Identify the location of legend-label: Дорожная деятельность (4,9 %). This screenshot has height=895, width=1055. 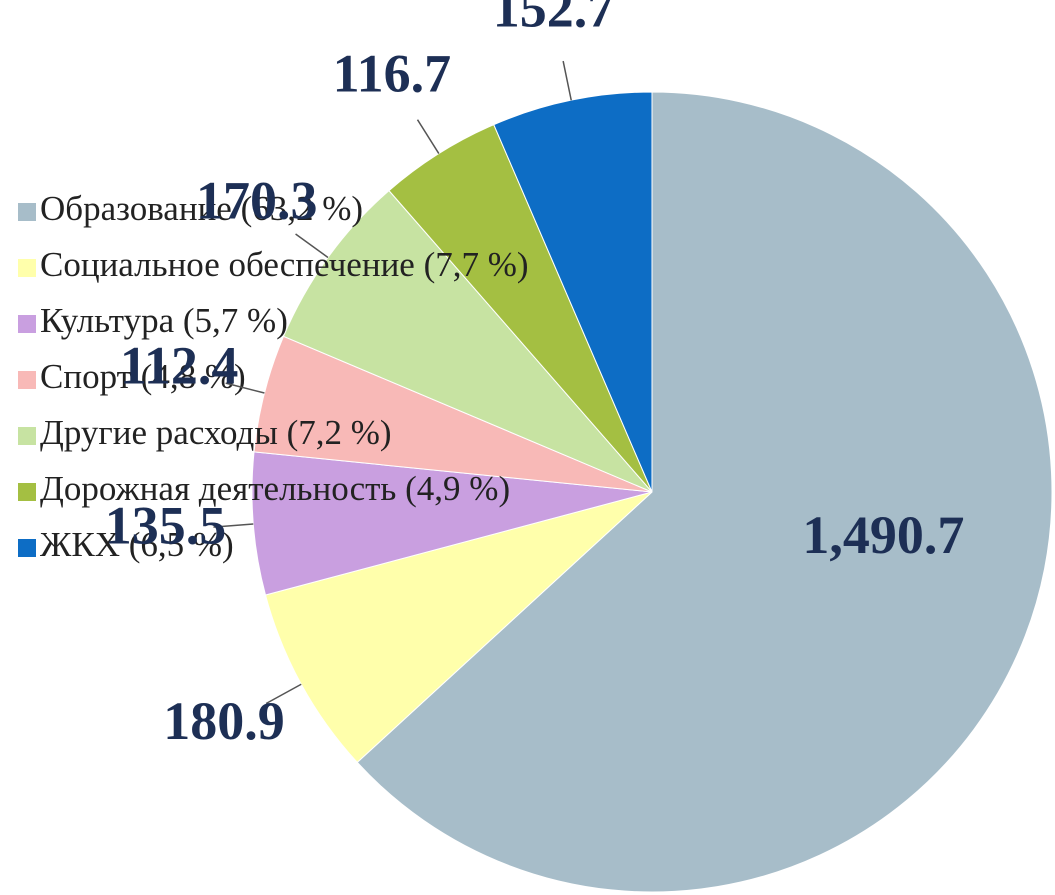
(275, 488).